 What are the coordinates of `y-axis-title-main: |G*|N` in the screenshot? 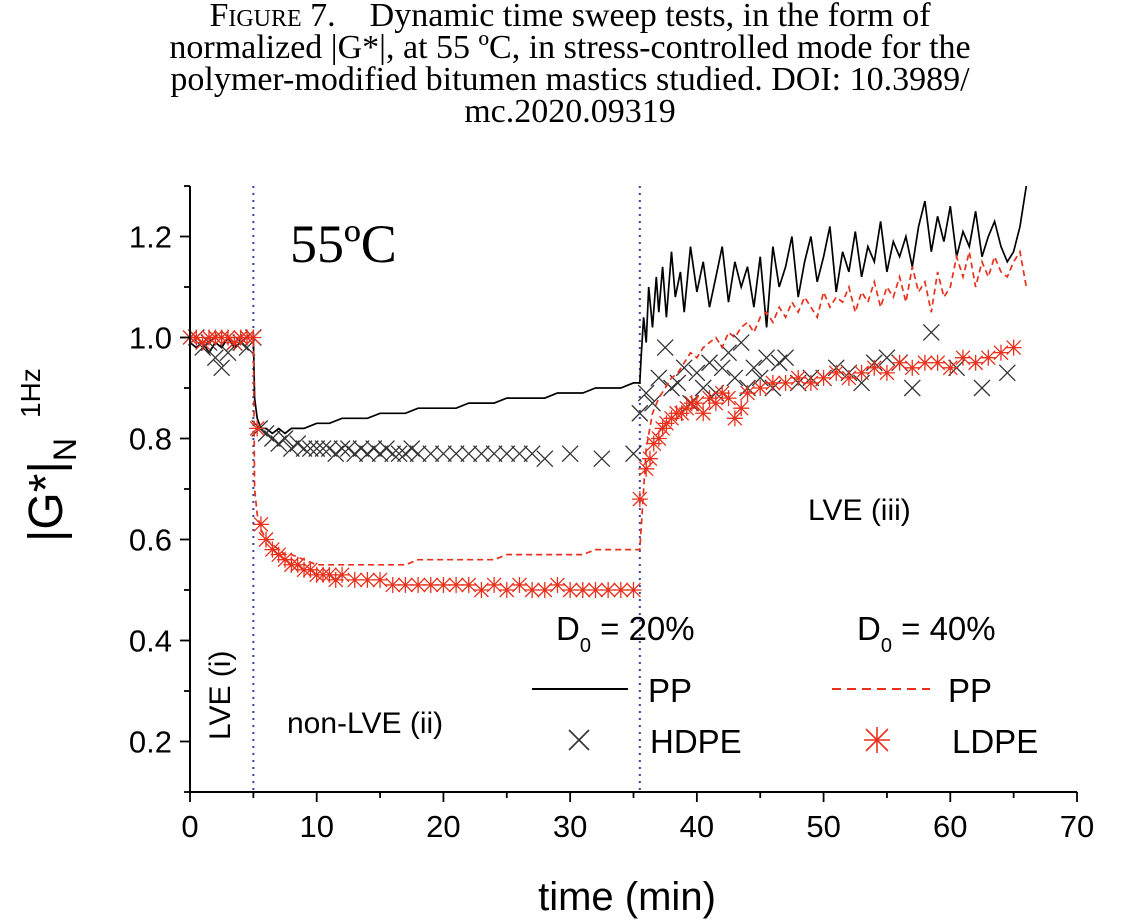 It's located at (51, 490).